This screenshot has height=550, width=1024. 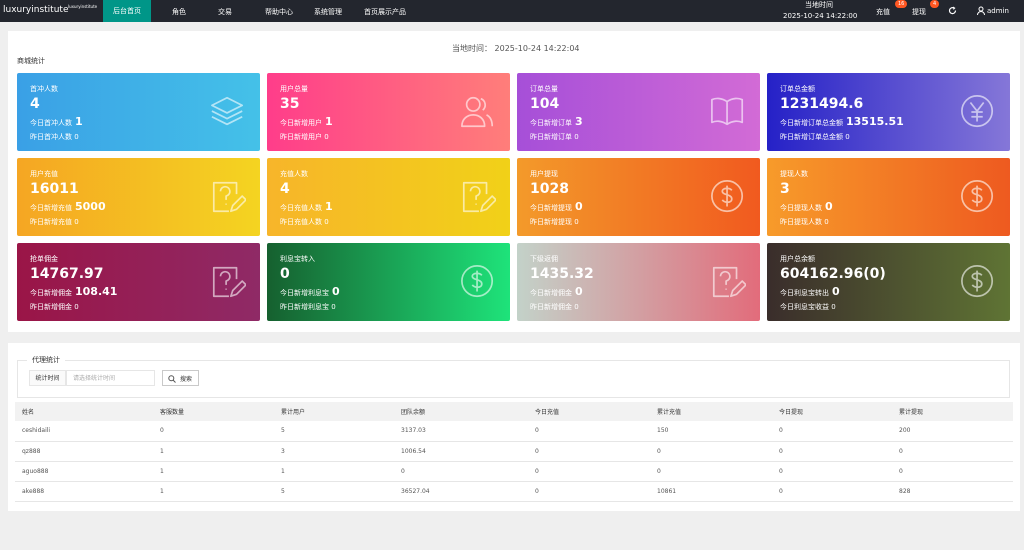 What do you see at coordinates (820, 16) in the screenshot?
I see `time-value: 2025-10-24 14:22:00` at bounding box center [820, 16].